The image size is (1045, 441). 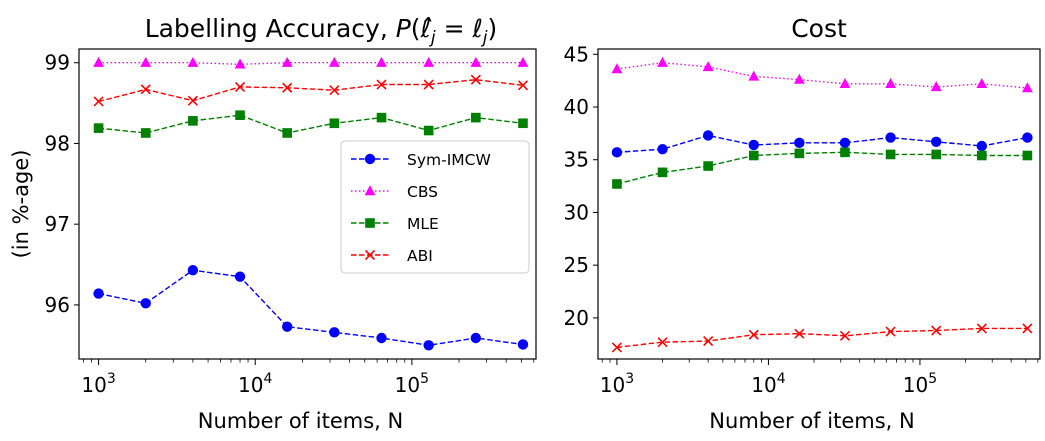 What do you see at coordinates (819, 28) in the screenshot?
I see `cost-title: Cost` at bounding box center [819, 28].